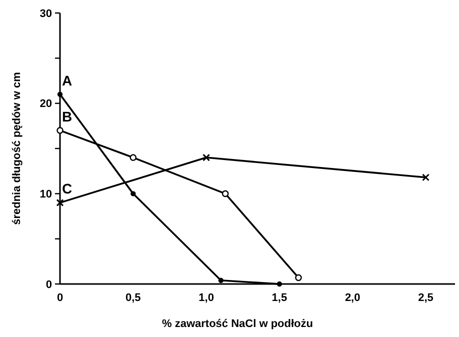  What do you see at coordinates (60, 298) in the screenshot?
I see `x-tick-label: 0` at bounding box center [60, 298].